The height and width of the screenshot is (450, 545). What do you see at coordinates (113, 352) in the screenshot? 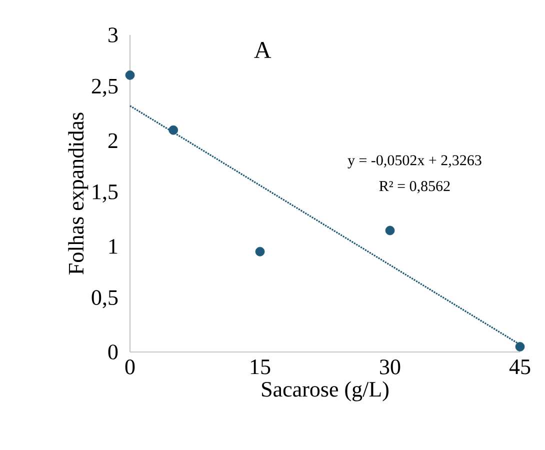
I see `y-tick-label: 0` at bounding box center [113, 352].